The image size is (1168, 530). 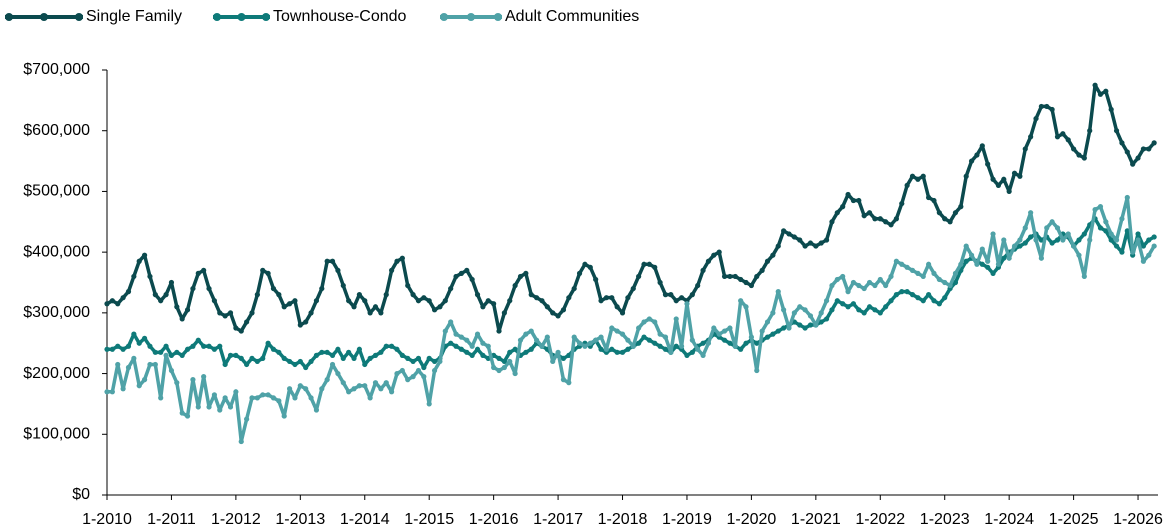 I want to click on legend-label: Townhouse-Condo, so click(x=340, y=16).